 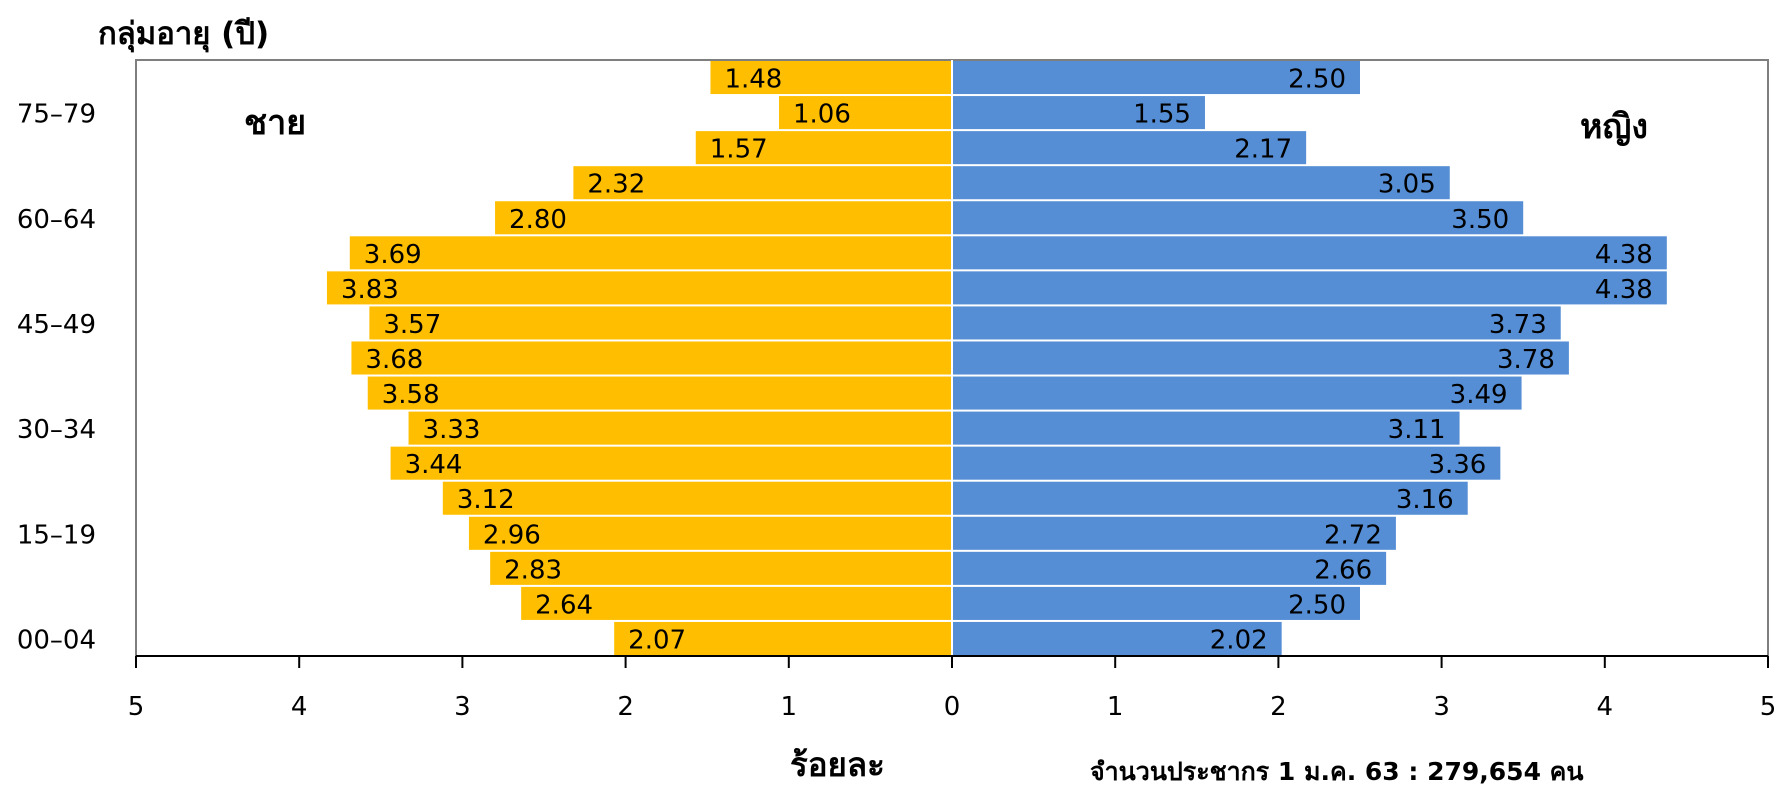 What do you see at coordinates (625, 707) in the screenshot?
I see `x-tick-label-3: 2` at bounding box center [625, 707].